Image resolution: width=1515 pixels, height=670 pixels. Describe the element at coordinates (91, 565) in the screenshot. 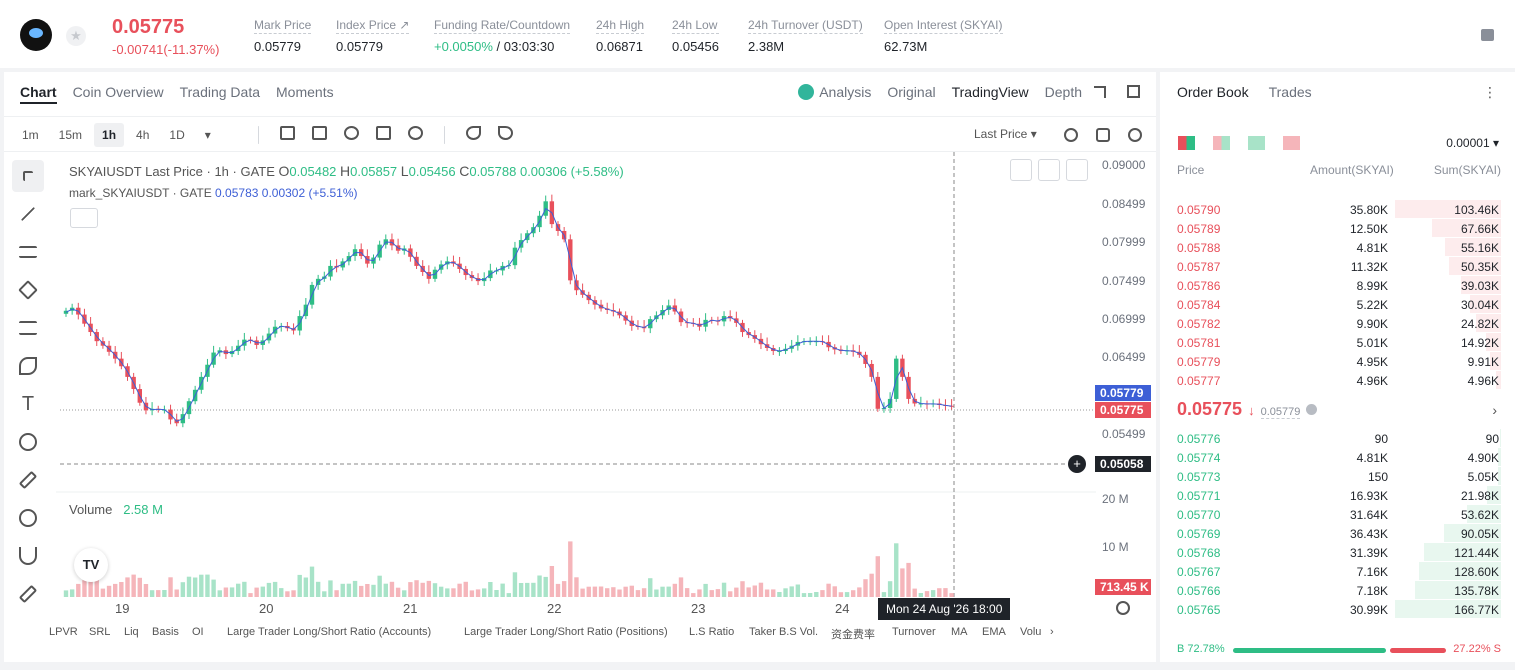

I see `tradingview-logo: TV` at that location.